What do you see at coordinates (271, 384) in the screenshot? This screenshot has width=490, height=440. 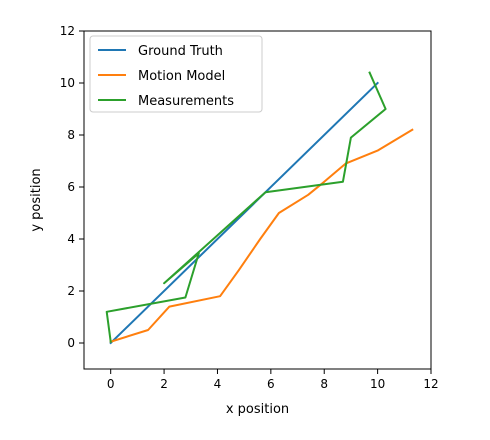 I see `x-tick-label: 6` at bounding box center [271, 384].